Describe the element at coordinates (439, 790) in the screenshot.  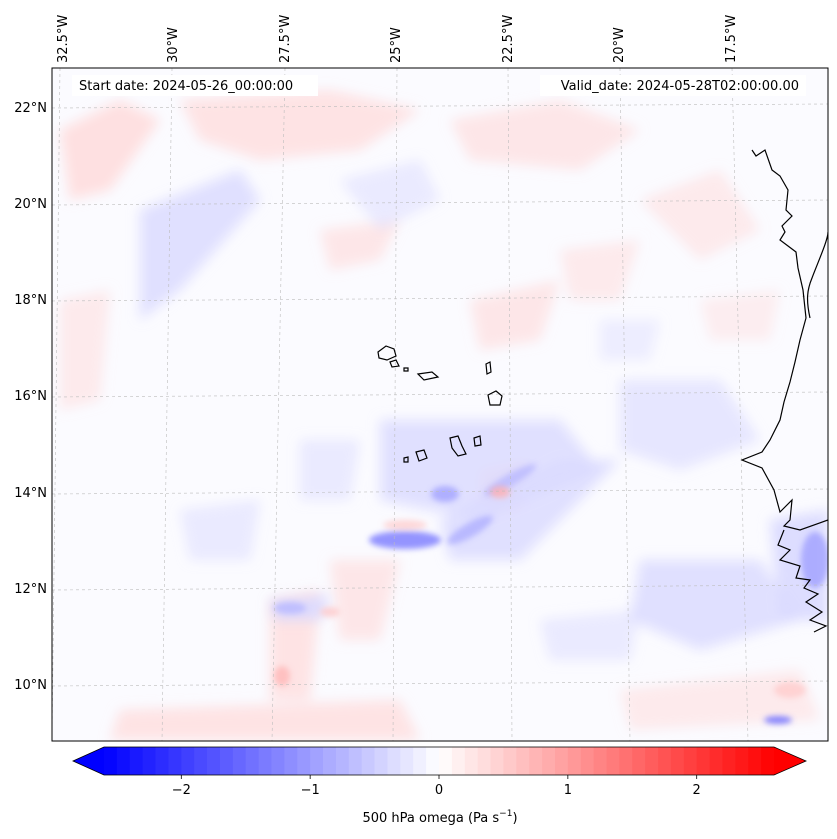
I see `colorbar-tick-label: 0` at that location.